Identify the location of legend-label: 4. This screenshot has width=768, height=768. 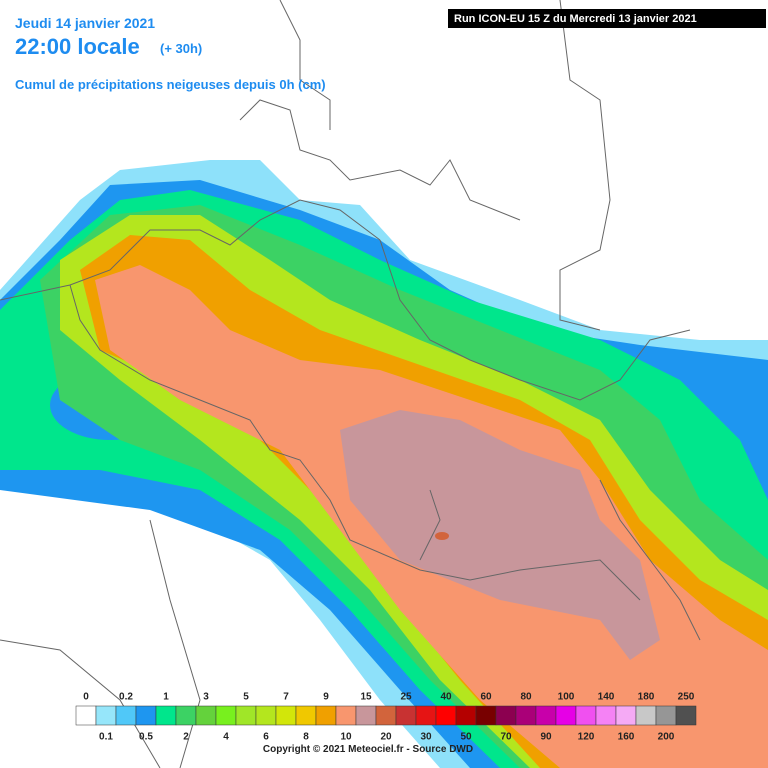
(226, 737).